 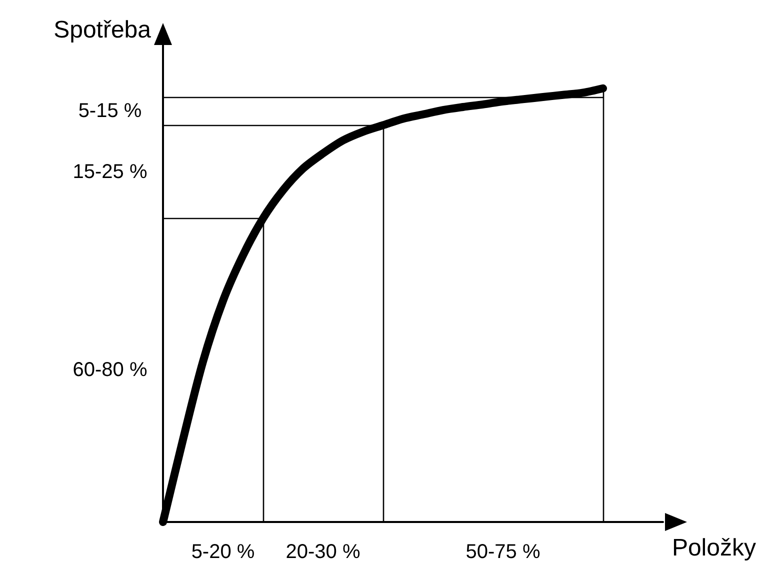 I want to click on text: 15-25 %, so click(x=110, y=171).